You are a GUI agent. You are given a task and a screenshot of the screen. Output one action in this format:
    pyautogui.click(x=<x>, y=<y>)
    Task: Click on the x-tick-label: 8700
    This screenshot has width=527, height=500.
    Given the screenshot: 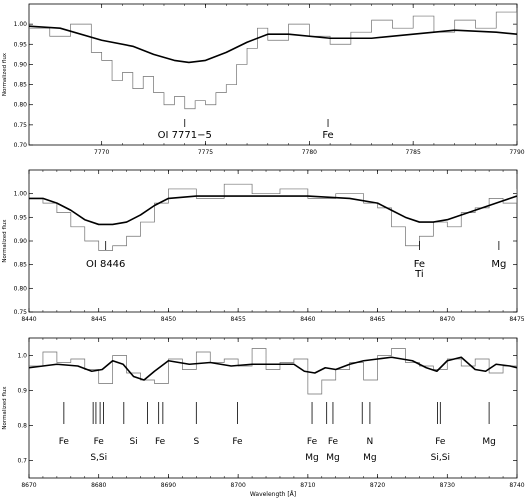 What is the action you would take?
    pyautogui.click(x=238, y=485)
    